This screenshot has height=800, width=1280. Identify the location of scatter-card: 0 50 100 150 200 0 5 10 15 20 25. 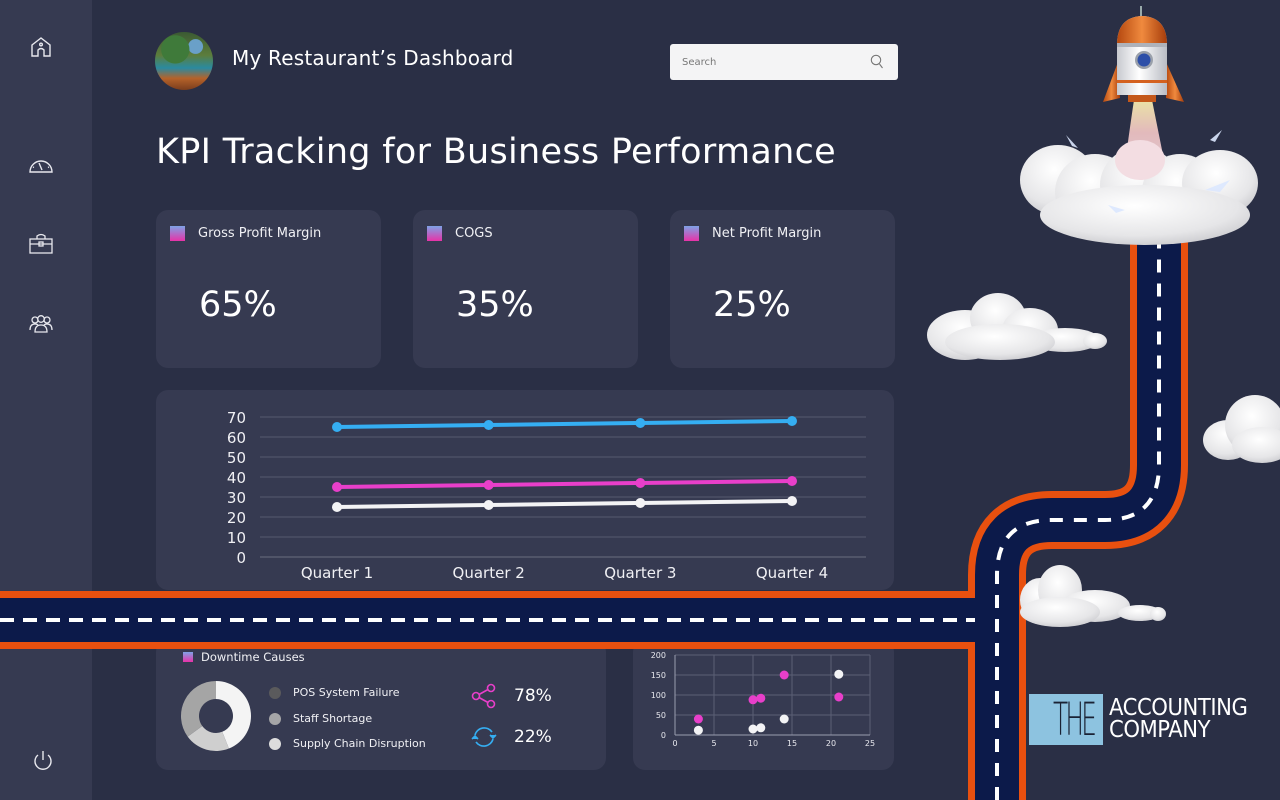
(763, 705).